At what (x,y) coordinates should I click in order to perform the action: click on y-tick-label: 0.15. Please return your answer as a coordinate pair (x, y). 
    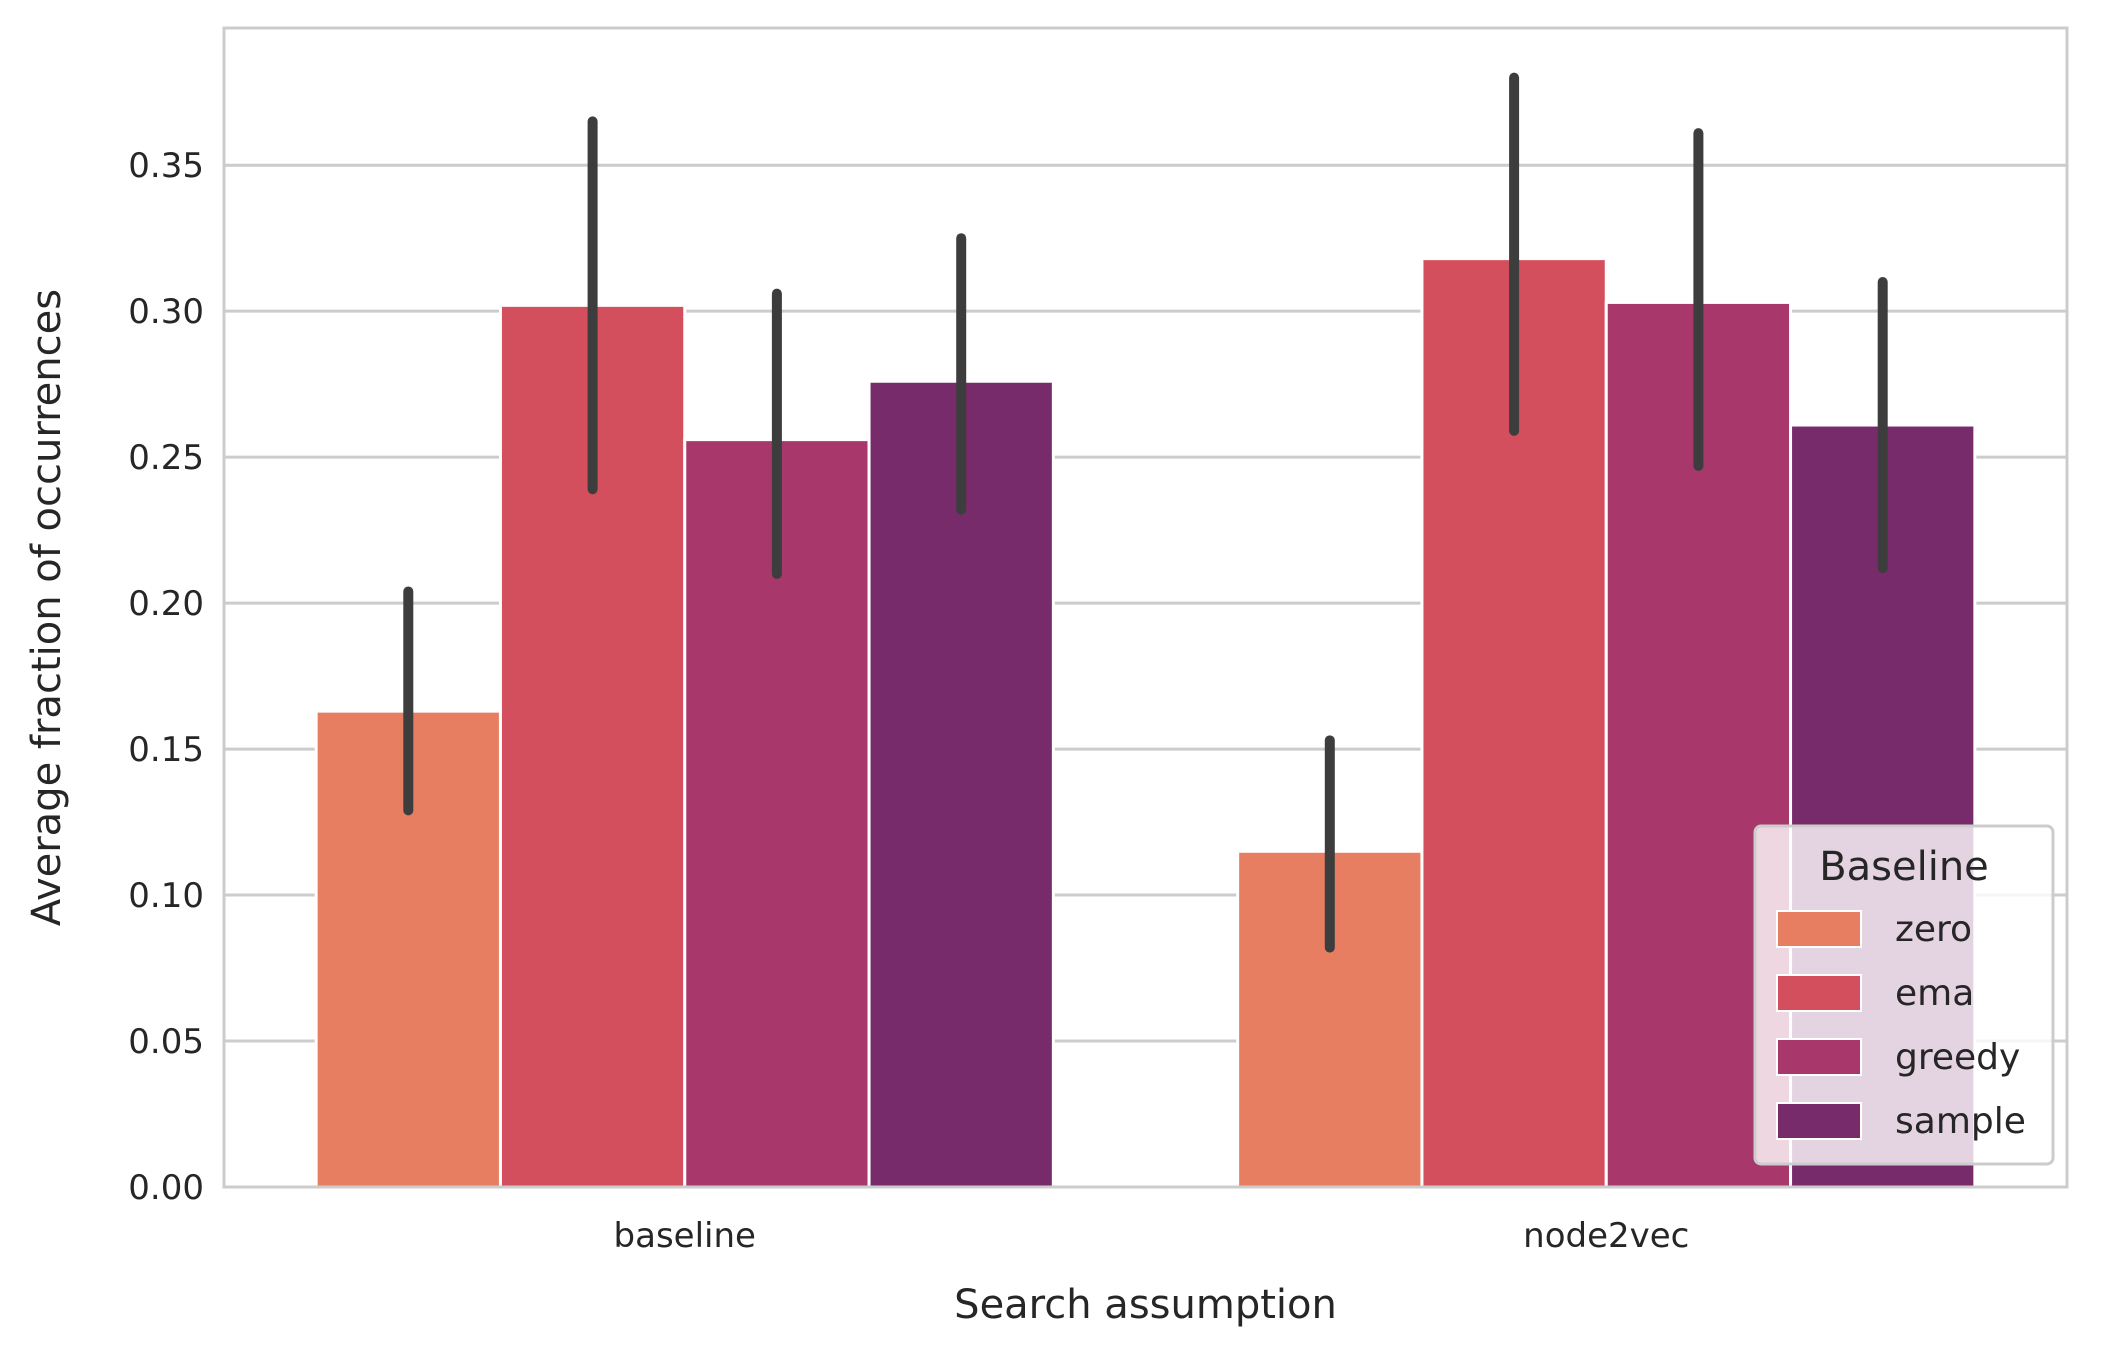
    Looking at the image, I should click on (166, 750).